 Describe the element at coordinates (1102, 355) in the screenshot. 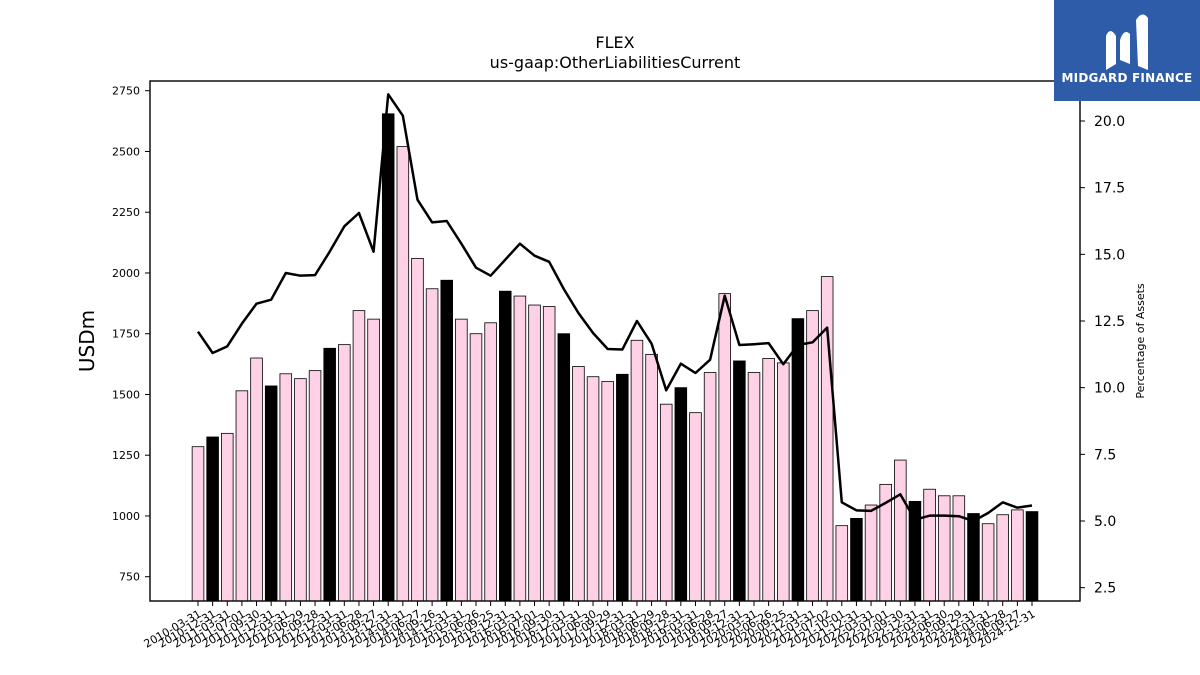

I see `y-axis-right: 2.5 5.0 7.5 10.0 12.5 15.0 17.5 20.0` at that location.